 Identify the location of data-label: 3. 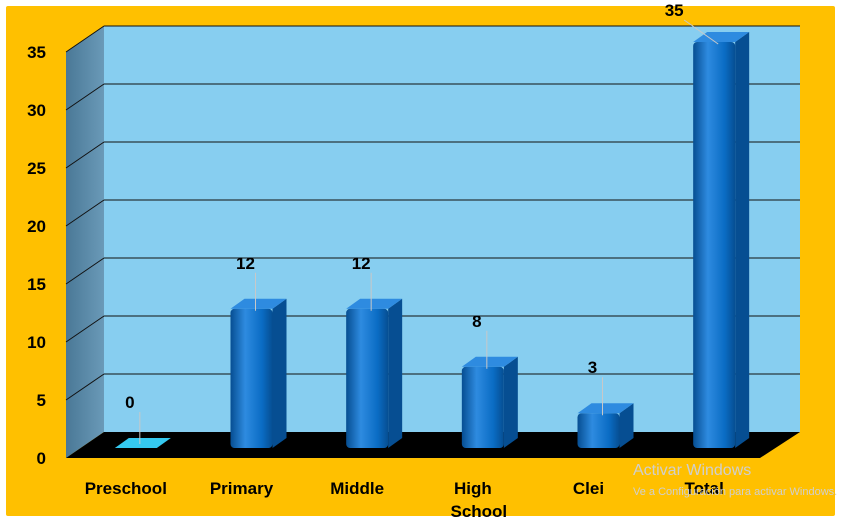
(592, 367).